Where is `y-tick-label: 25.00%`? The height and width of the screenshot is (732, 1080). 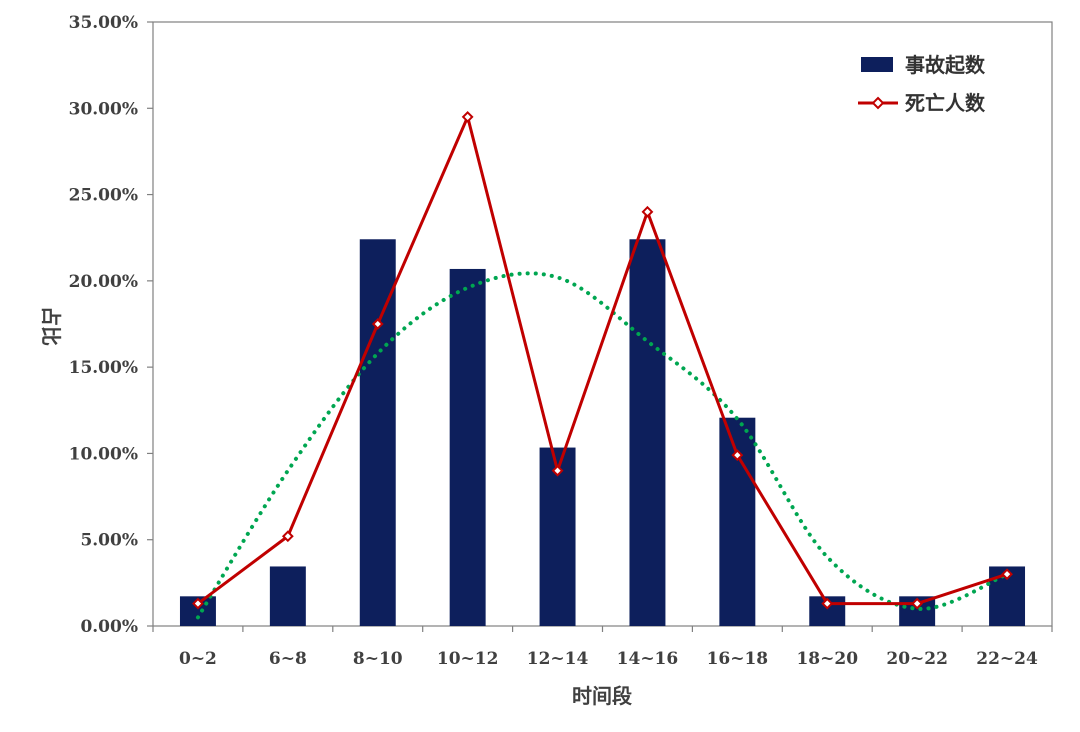
y-tick-label: 25.00% is located at coordinates (103, 196).